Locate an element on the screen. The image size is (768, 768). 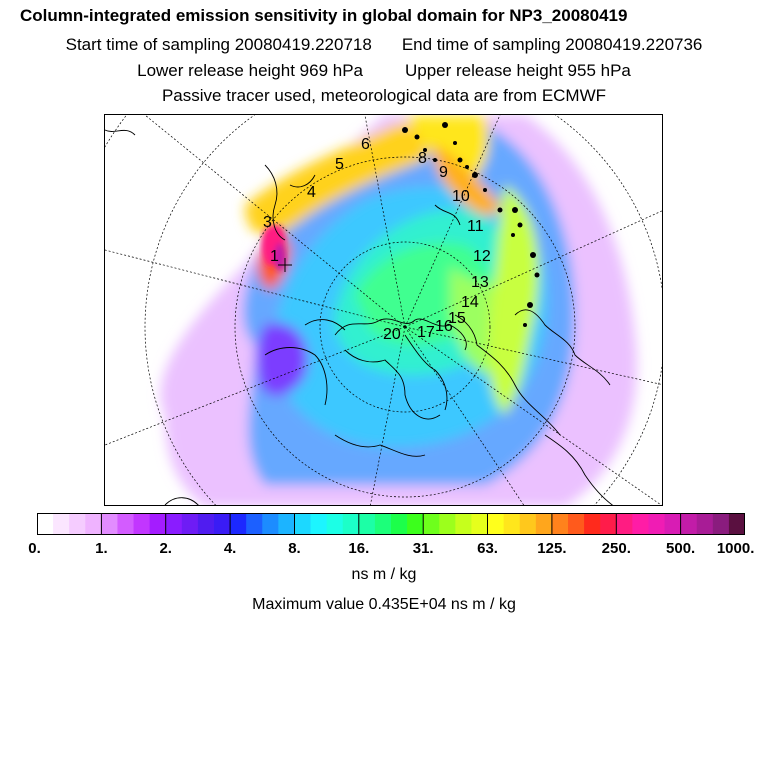
track-label: 10 is located at coordinates (461, 196).